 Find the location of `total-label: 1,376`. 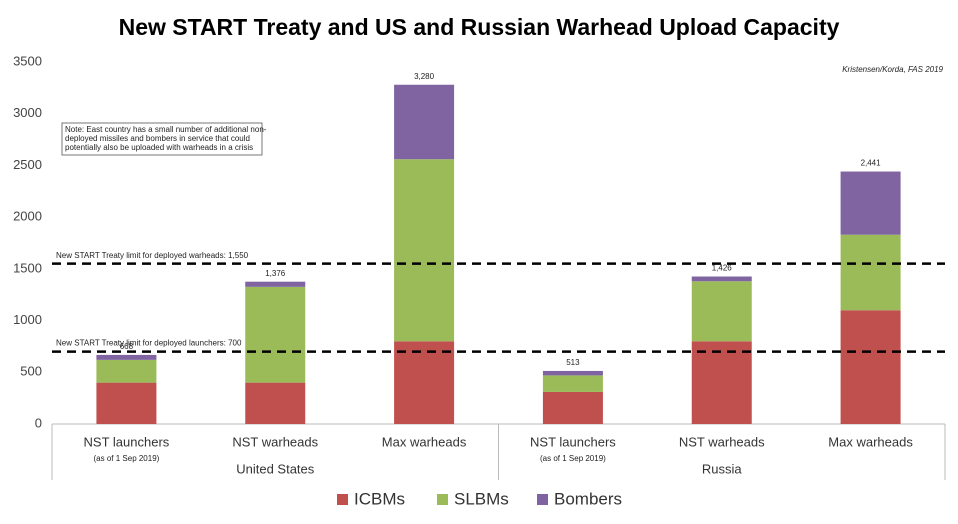

total-label: 1,376 is located at coordinates (275, 273).